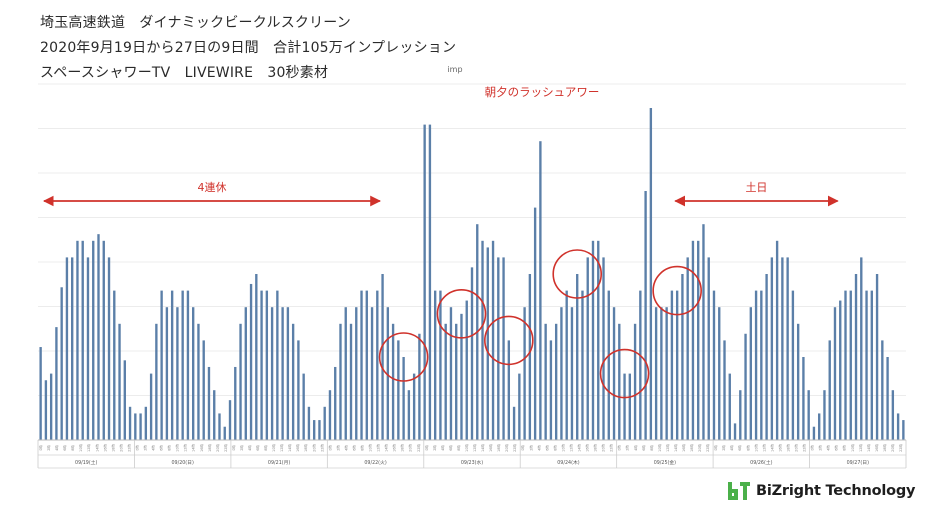 The height and width of the screenshot is (529, 940). Describe the element at coordinates (454, 69) in the screenshot. I see `y-axis-label: imp` at that location.